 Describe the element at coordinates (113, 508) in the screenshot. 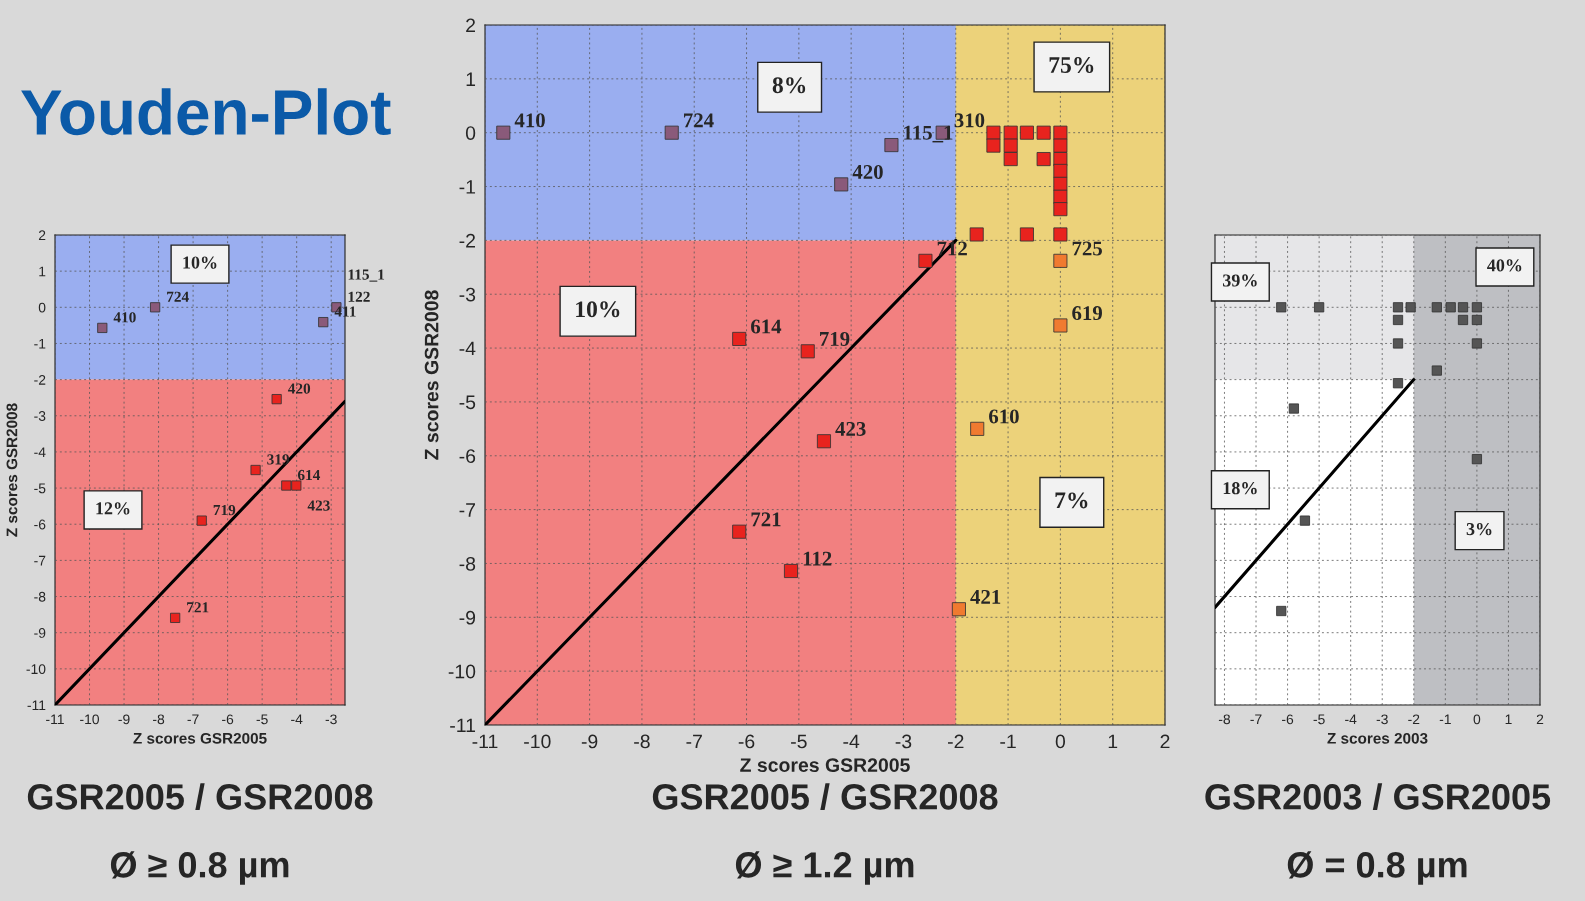

I see `annotation: 12%` at that location.